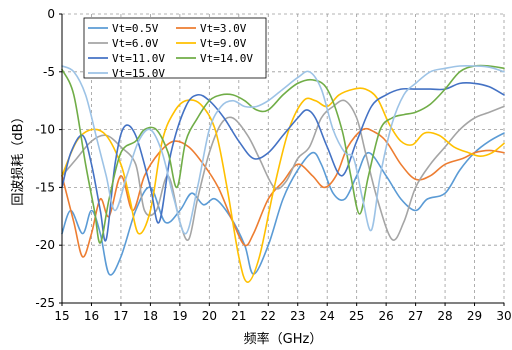  I want to click on x-tick-label-2: 17, so click(120, 316).